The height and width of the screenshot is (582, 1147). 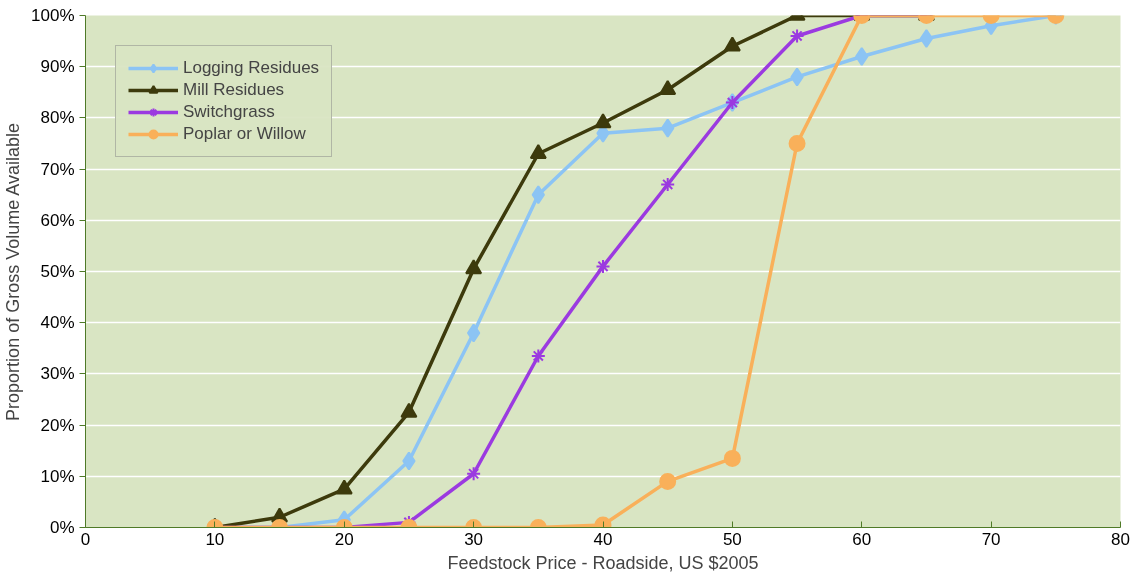 What do you see at coordinates (234, 90) in the screenshot?
I see `legend-label: Mill Residues` at bounding box center [234, 90].